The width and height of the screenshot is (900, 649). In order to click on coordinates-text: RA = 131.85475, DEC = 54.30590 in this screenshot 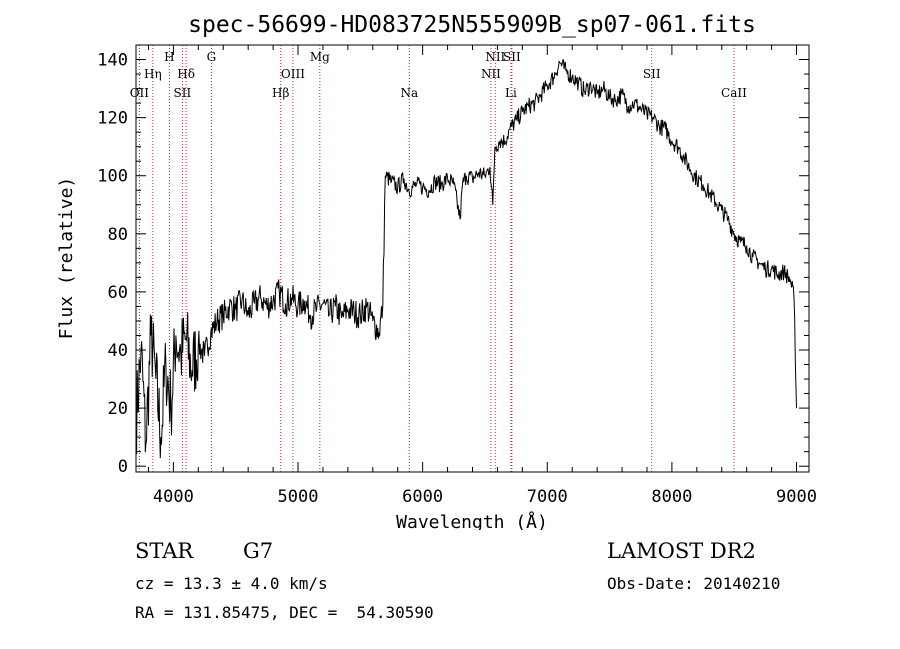, I will do `click(284, 612)`.